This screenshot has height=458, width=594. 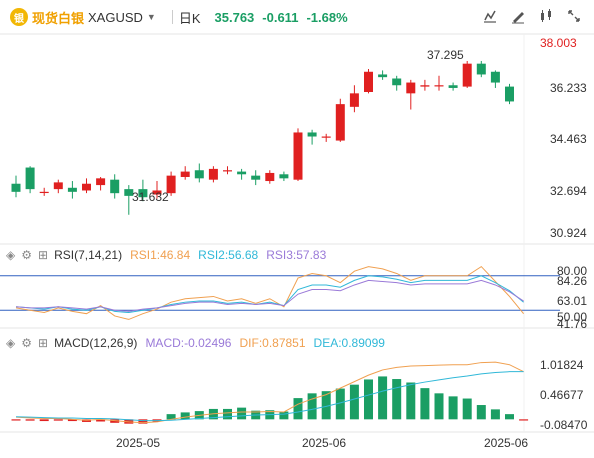 I want to click on price-axis-tick: 36.233, so click(x=568, y=88).